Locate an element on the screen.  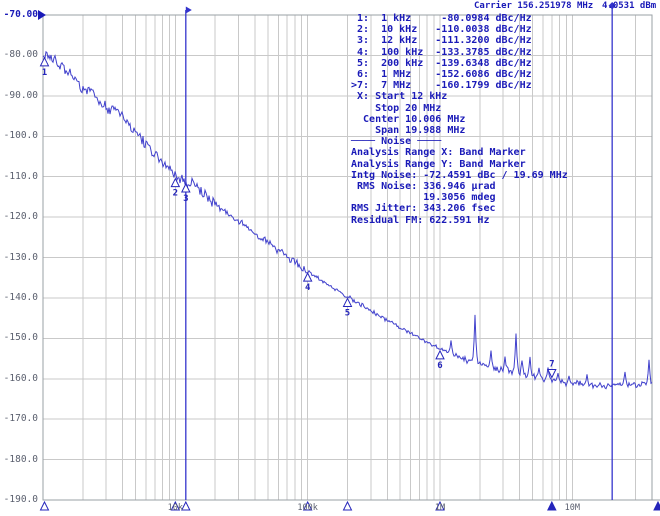
band-start-flag-icon is located at coordinates (188, 10).